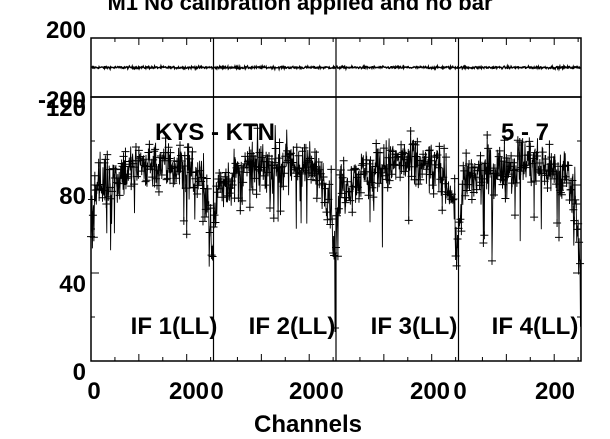 The height and width of the screenshot is (439, 610). What do you see at coordinates (292, 326) in the screenshot?
I see `if-panel-label: IF 2(LL)` at bounding box center [292, 326].